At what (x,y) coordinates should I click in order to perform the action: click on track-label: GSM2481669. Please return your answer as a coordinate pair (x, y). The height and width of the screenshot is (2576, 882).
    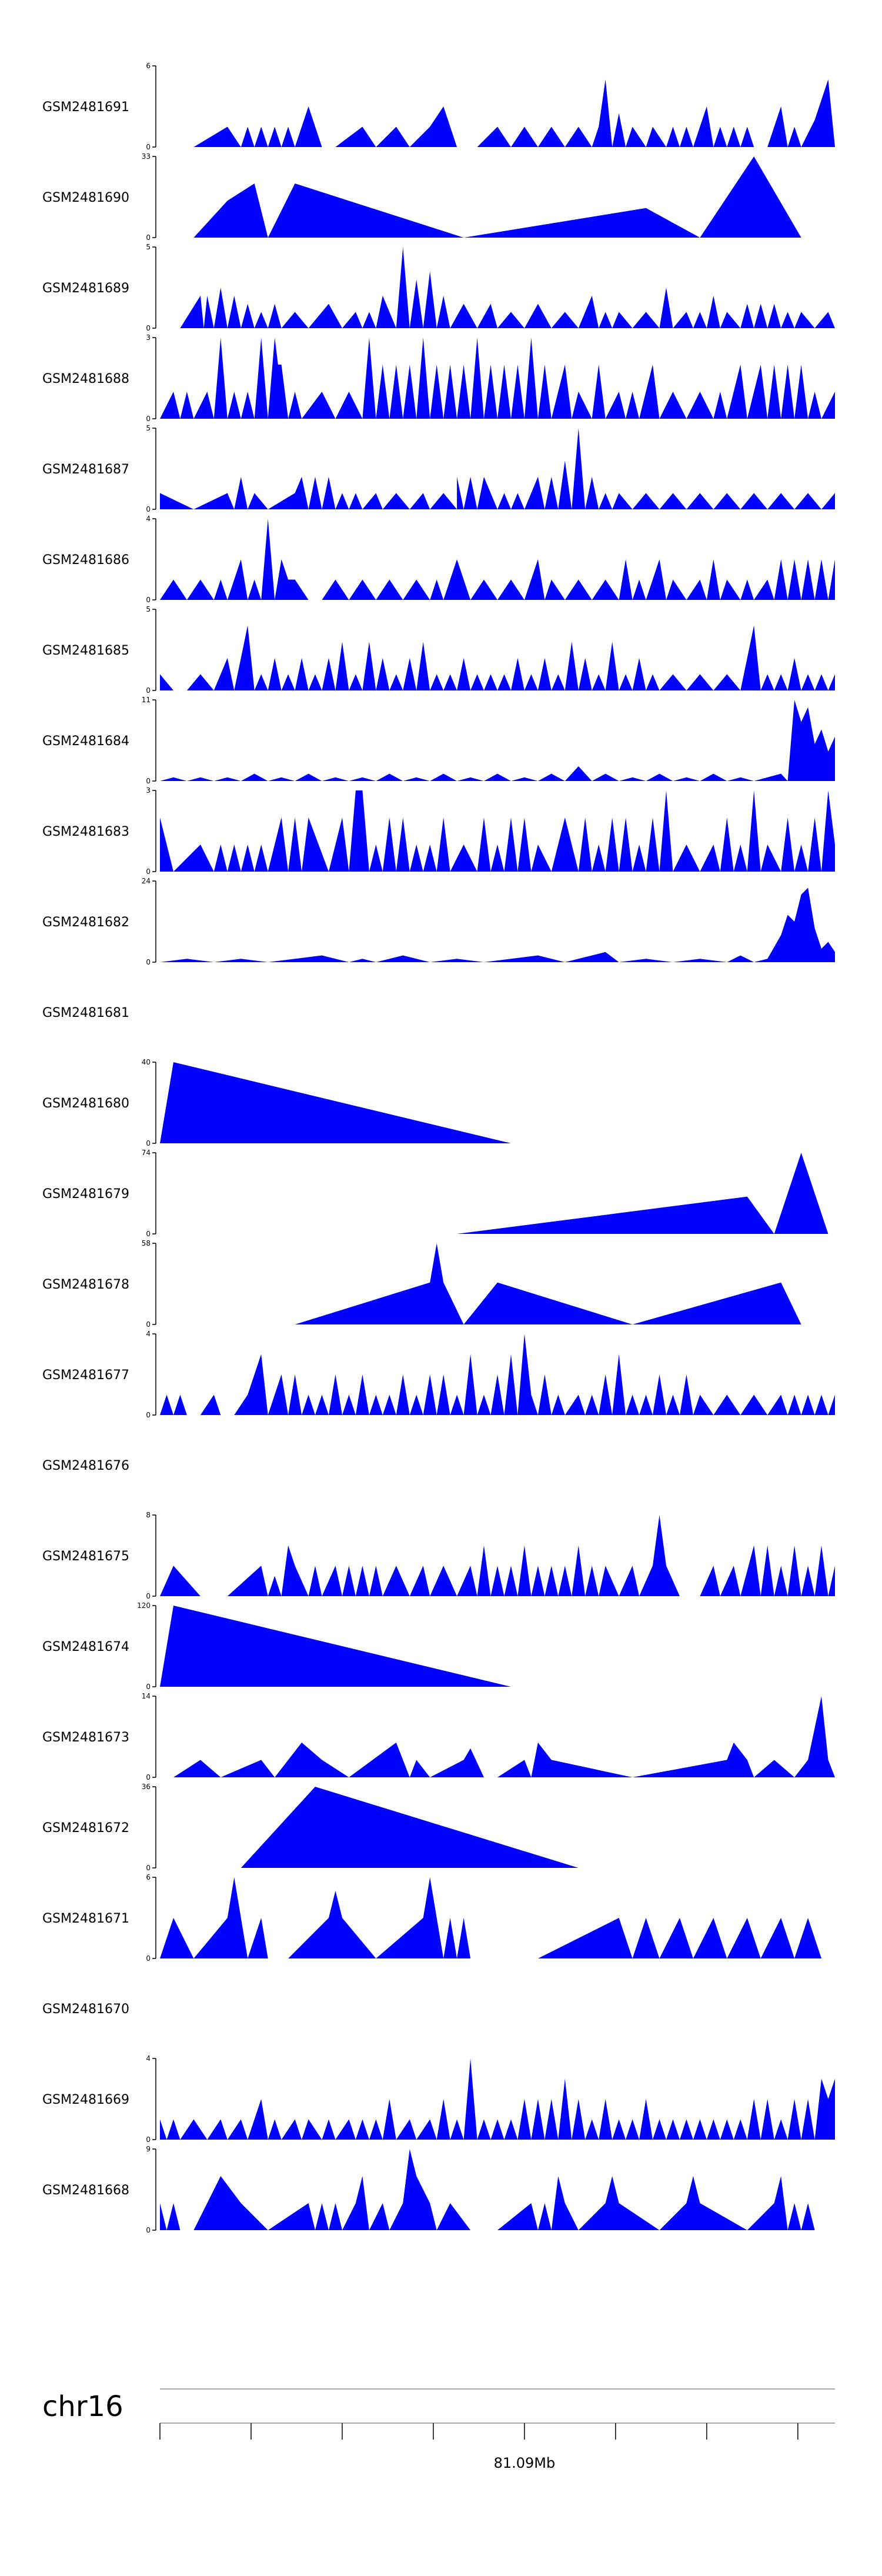
    Looking at the image, I should click on (85, 2100).